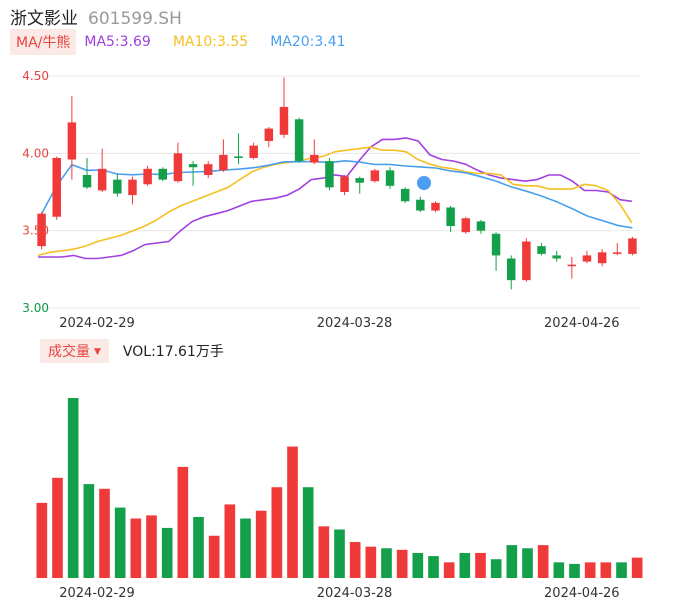  Describe the element at coordinates (117, 42) in the screenshot. I see `ma5-legend: MA5:3.69` at that location.